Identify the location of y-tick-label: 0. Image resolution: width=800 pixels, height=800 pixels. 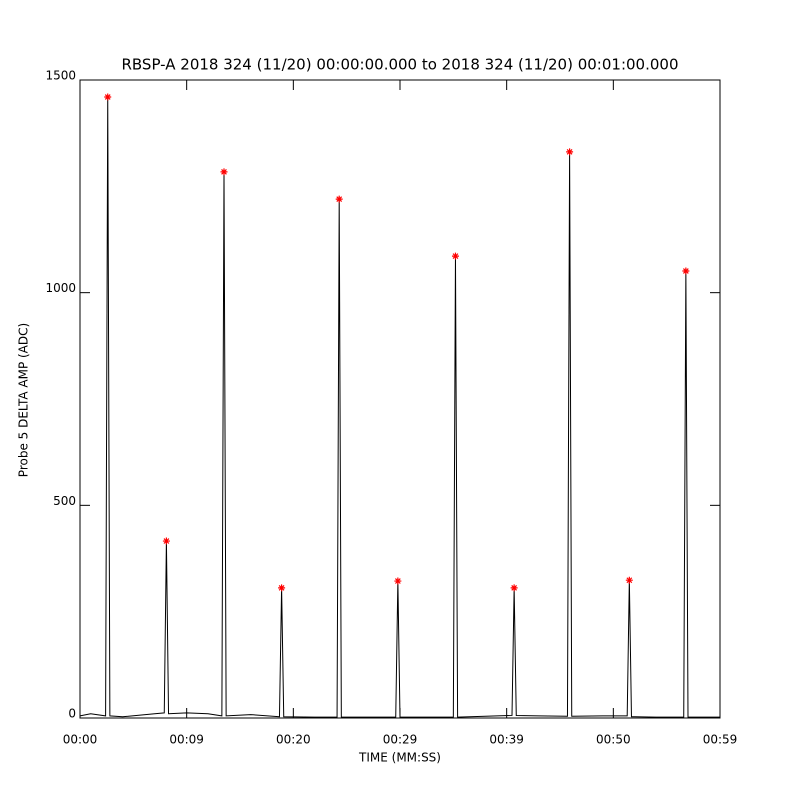
(72, 714).